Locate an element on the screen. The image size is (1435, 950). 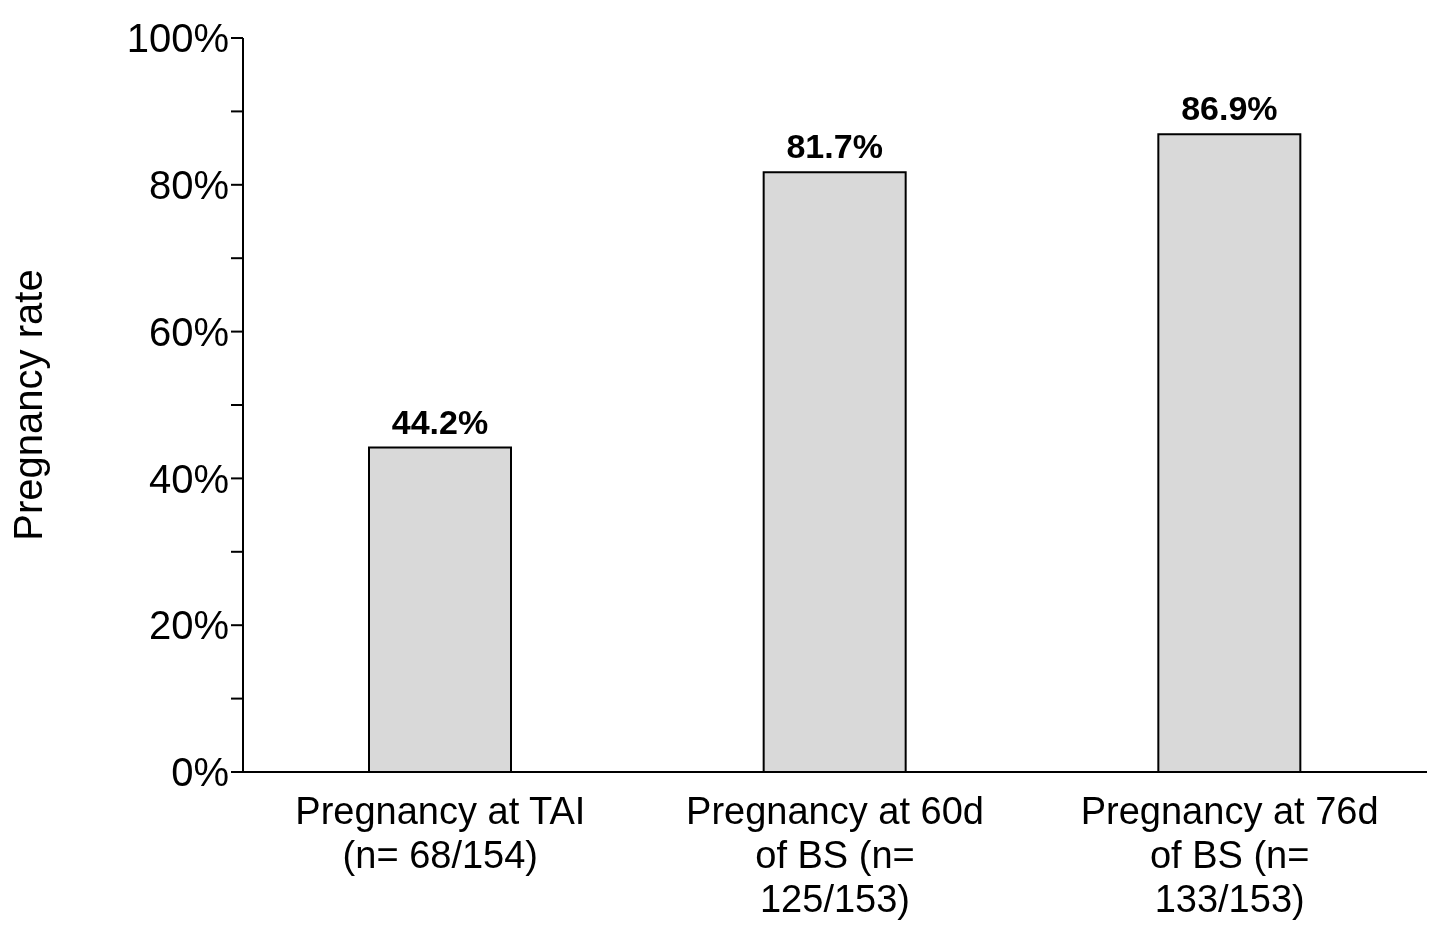
data-label: 86.9% is located at coordinates (1229, 108).